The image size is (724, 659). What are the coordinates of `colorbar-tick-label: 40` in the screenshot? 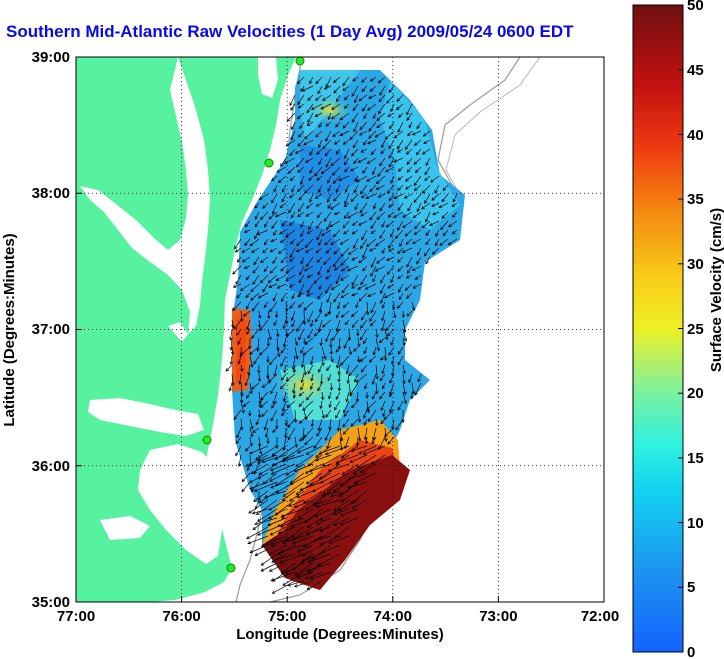 It's located at (695, 135).